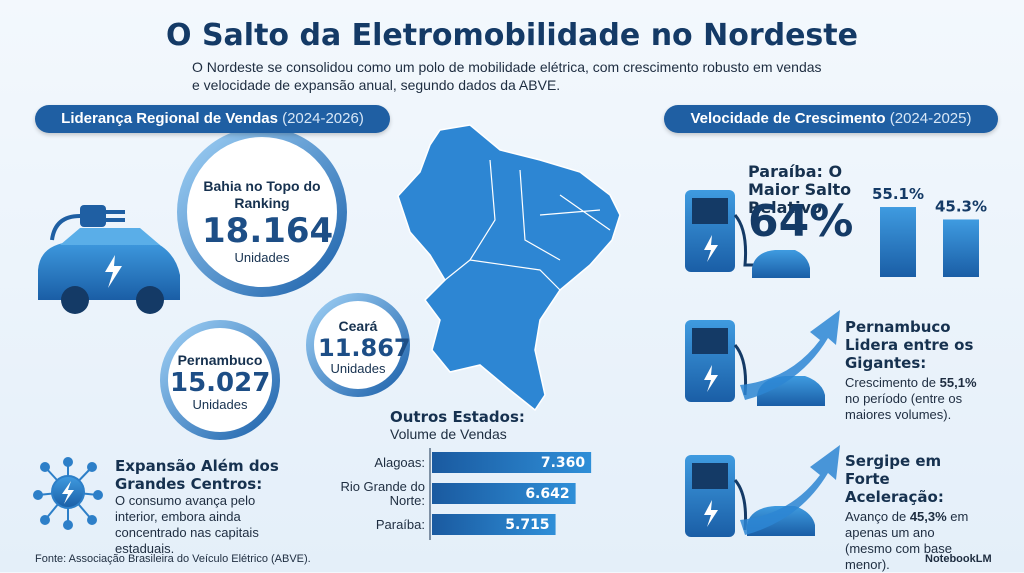 This screenshot has width=1024, height=573. I want to click on section-pill: Liderança Regional de Vendas (2024-2026), so click(212, 119).